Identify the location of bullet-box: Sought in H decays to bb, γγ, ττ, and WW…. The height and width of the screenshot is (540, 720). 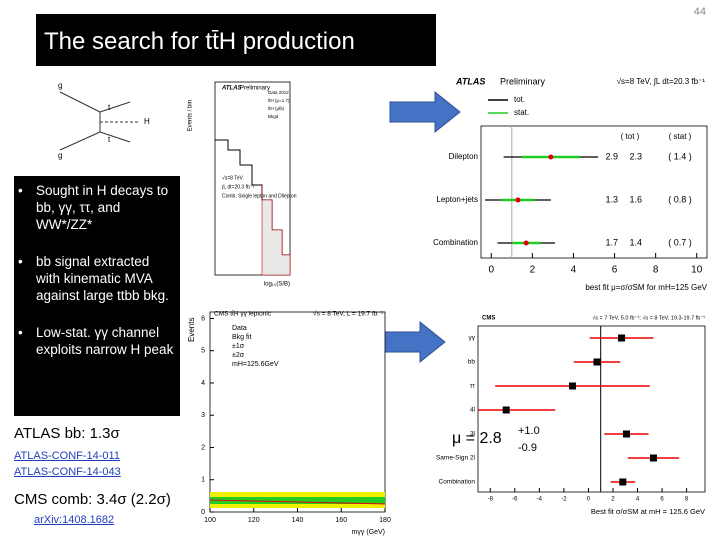
(97, 296).